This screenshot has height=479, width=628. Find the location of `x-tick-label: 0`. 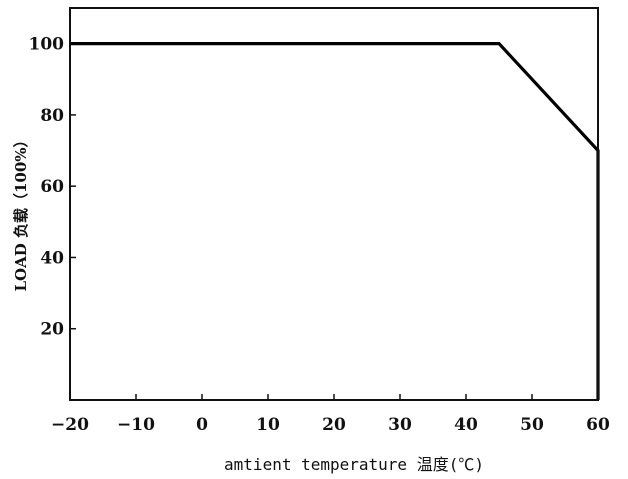

x-tick-label: 0 is located at coordinates (202, 425).